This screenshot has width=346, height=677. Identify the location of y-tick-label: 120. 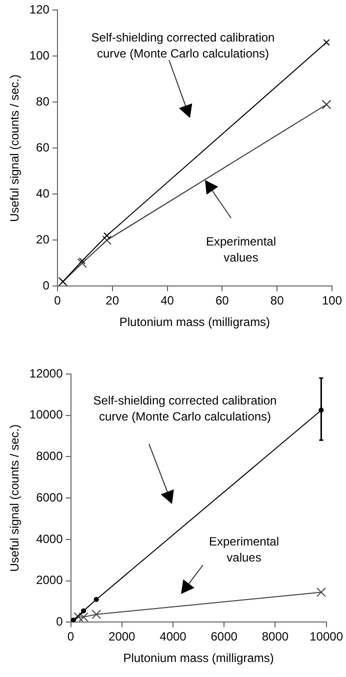
(39, 9).